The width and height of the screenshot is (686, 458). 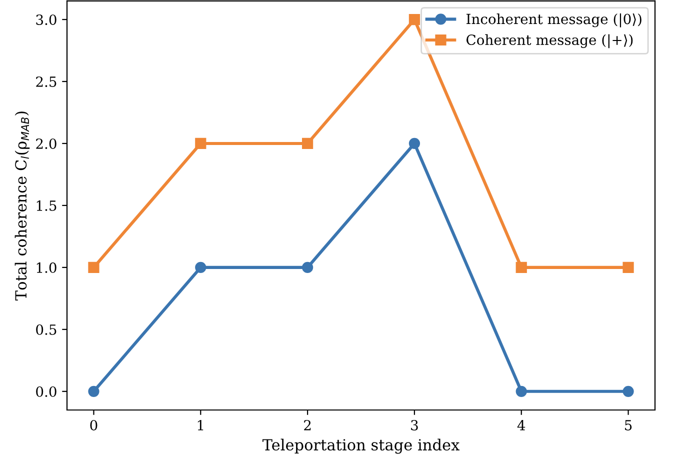 I want to click on x-tick-label: 5, so click(x=628, y=425).